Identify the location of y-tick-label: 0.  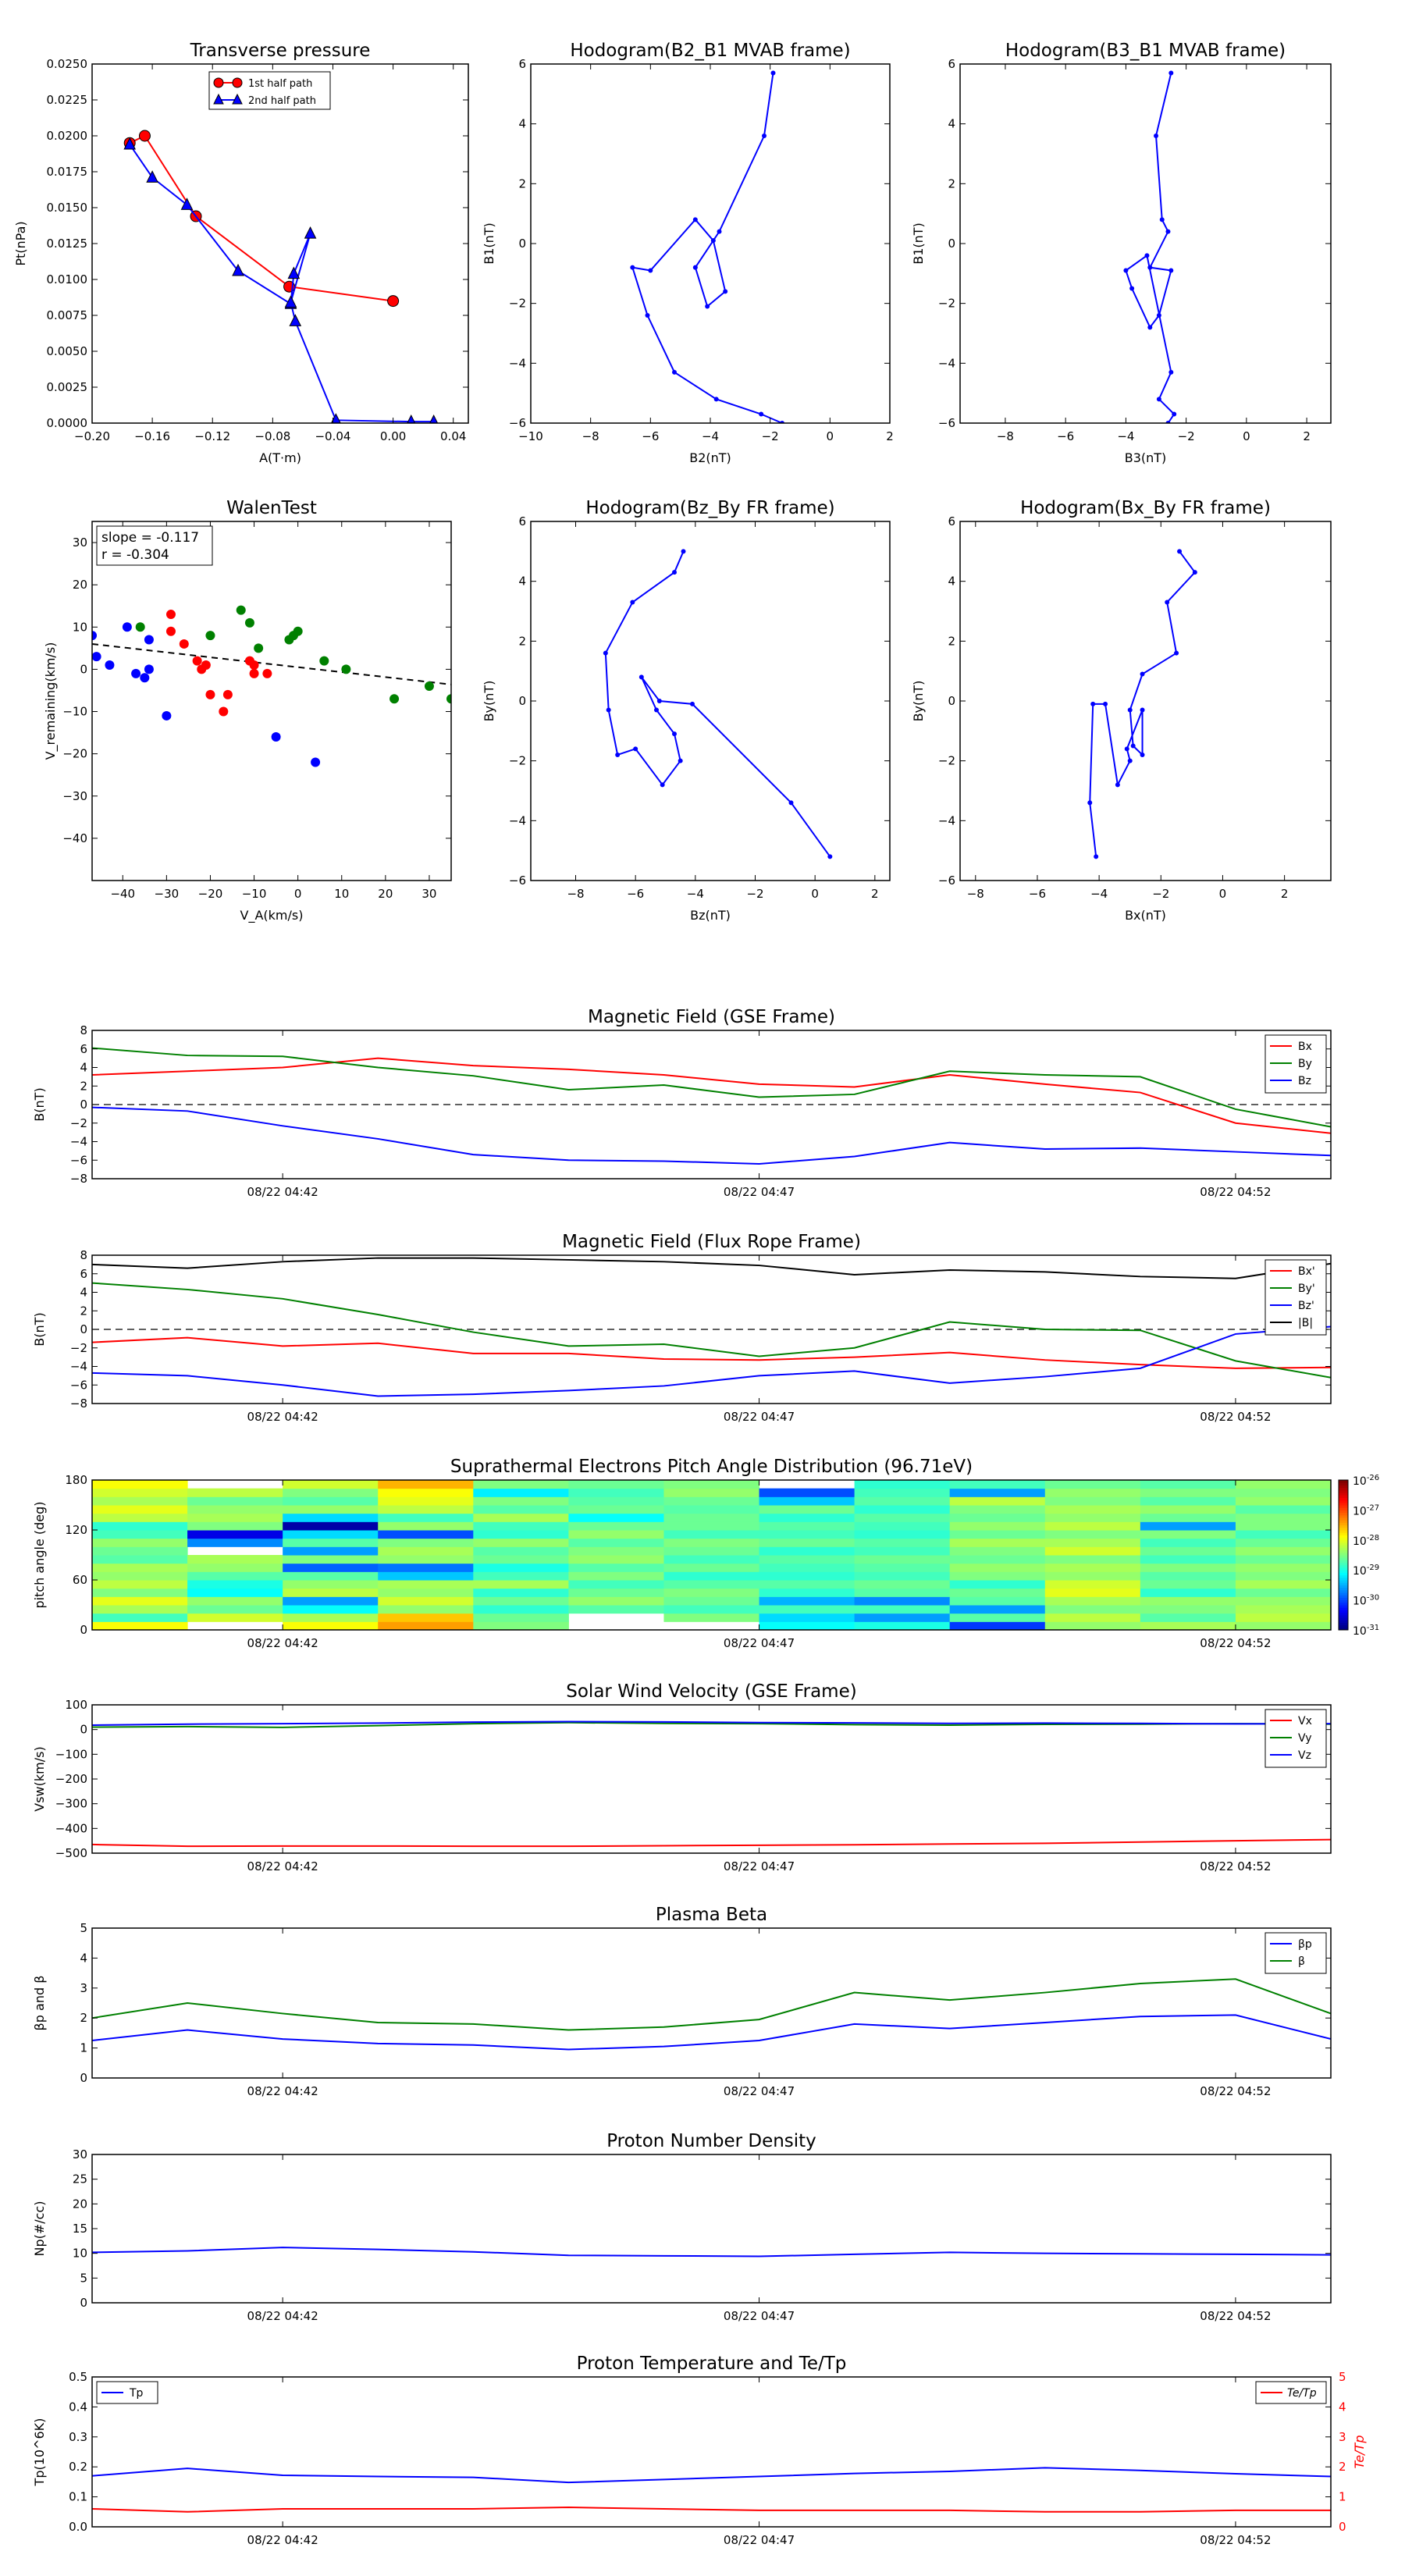
(522, 244).